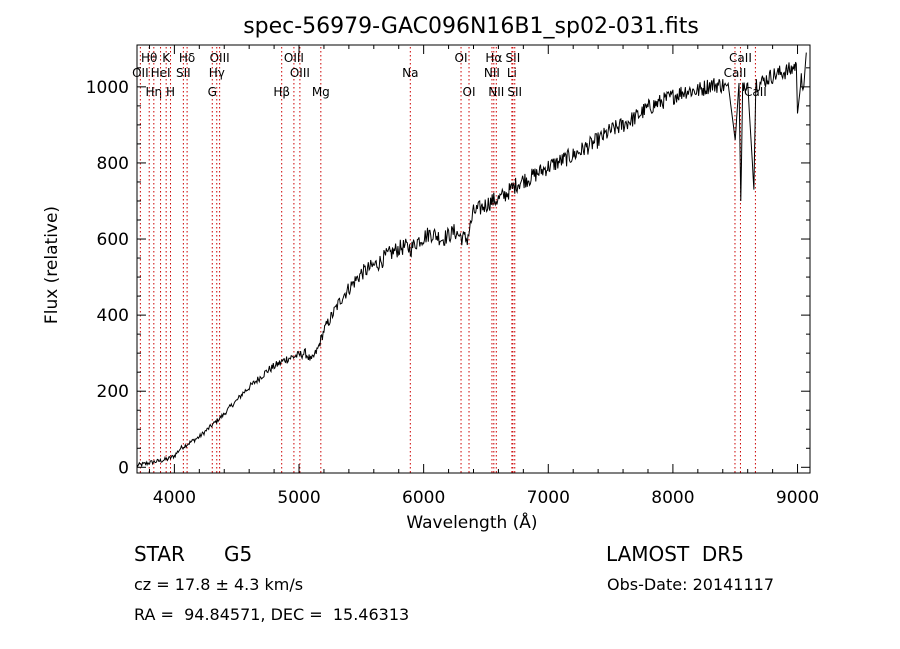  I want to click on line-label-15: Na, so click(410, 73).